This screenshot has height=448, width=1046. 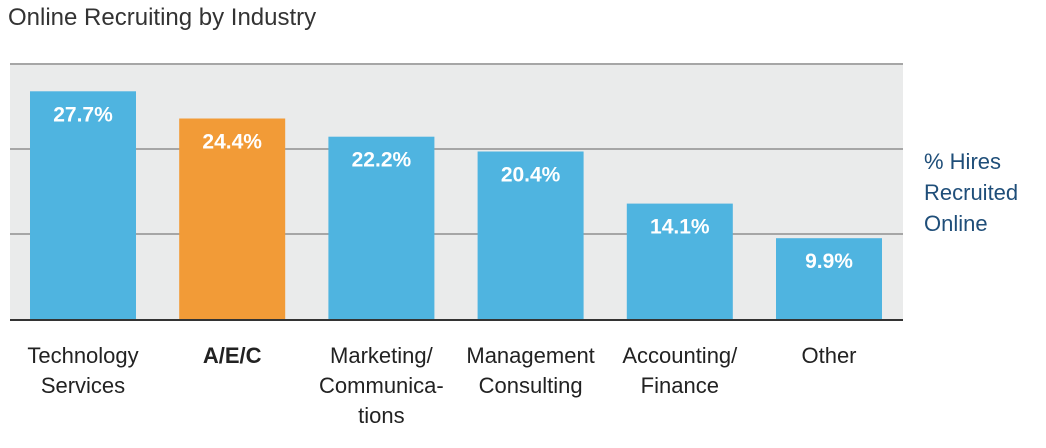 I want to click on series-label: % Hires Recruited Online, so click(x=971, y=192).